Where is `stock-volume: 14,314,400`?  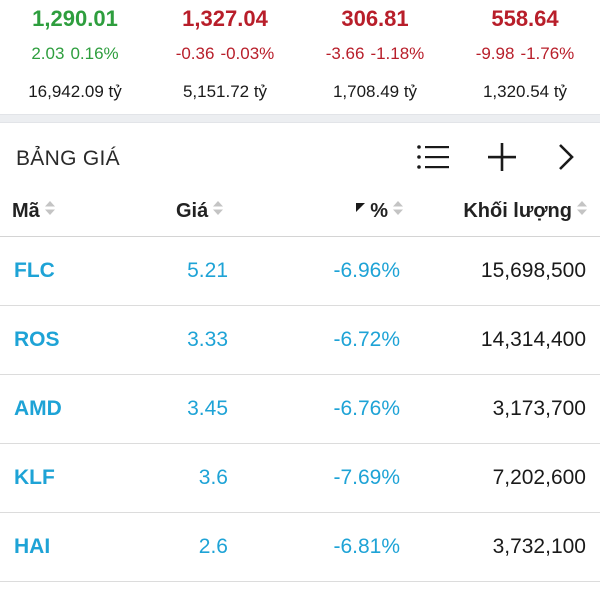 stock-volume: 14,314,400 is located at coordinates (533, 339).